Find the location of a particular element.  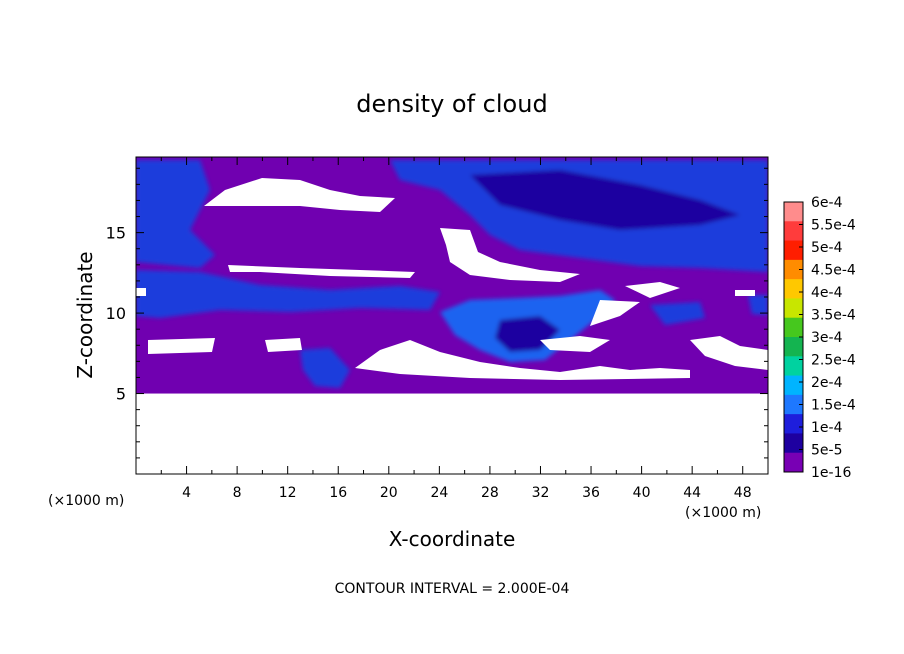

y-tick-label: 15 is located at coordinates (116, 233).